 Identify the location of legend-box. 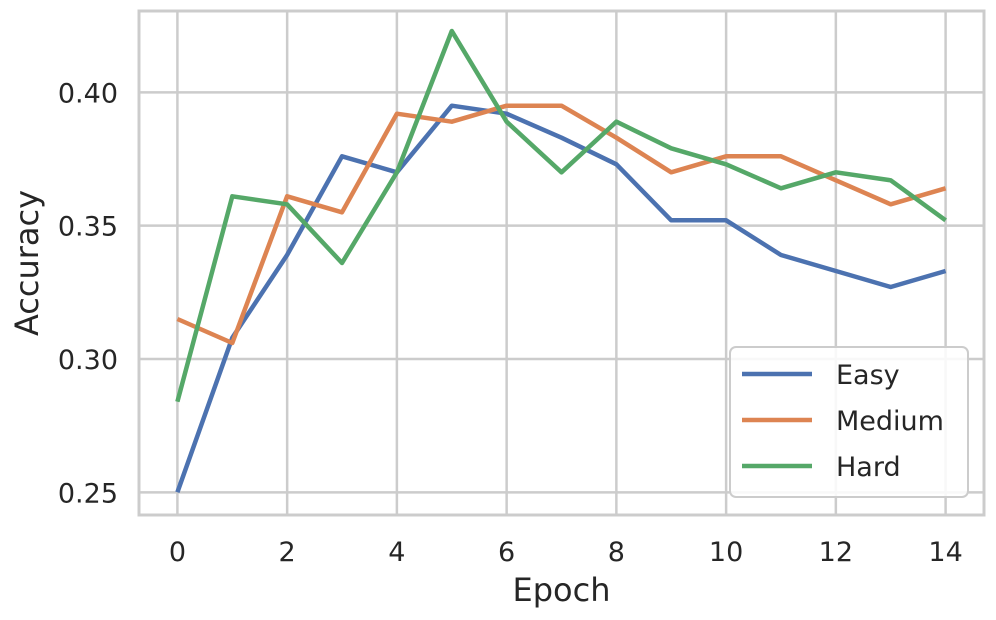
(849, 422).